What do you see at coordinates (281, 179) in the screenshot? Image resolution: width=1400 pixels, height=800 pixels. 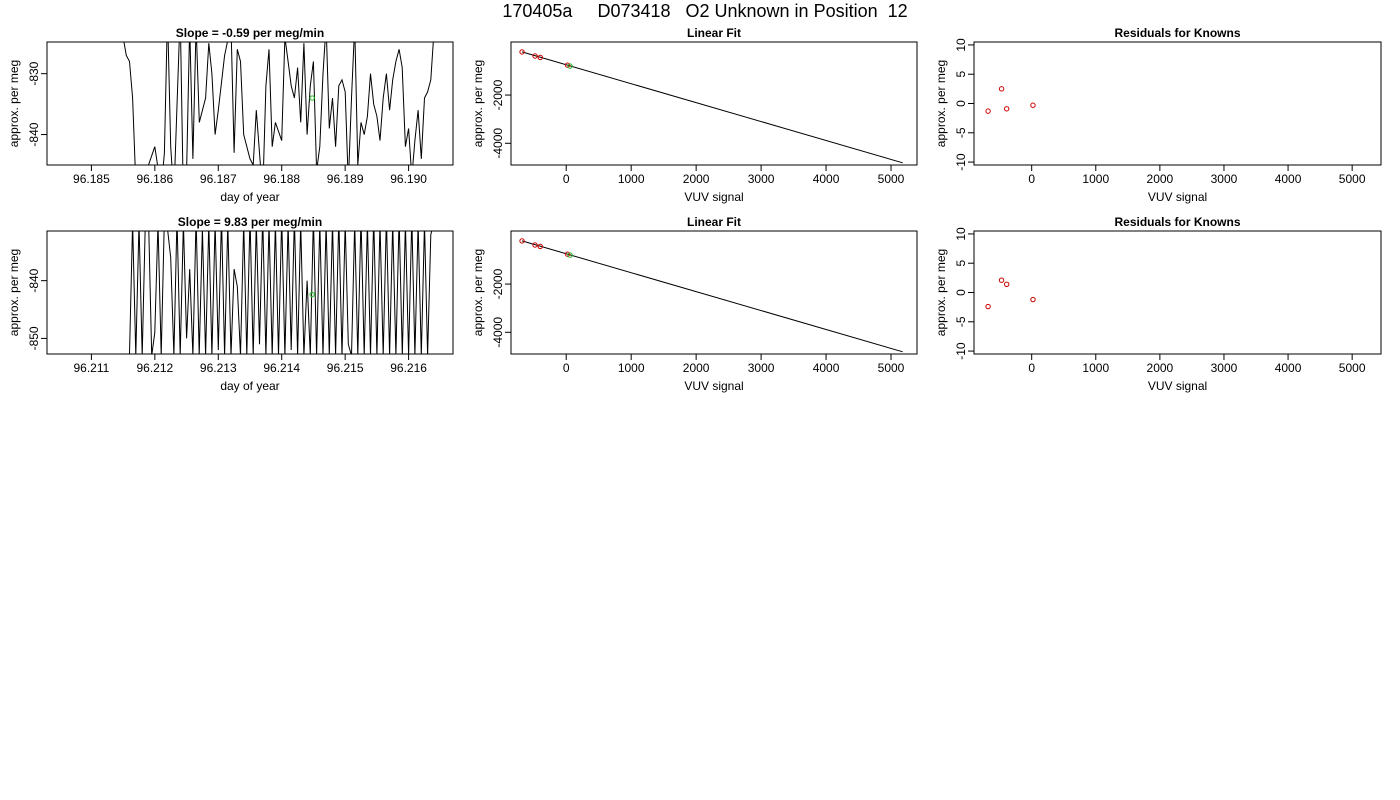 I see `x-tick-label: 96.188` at bounding box center [281, 179].